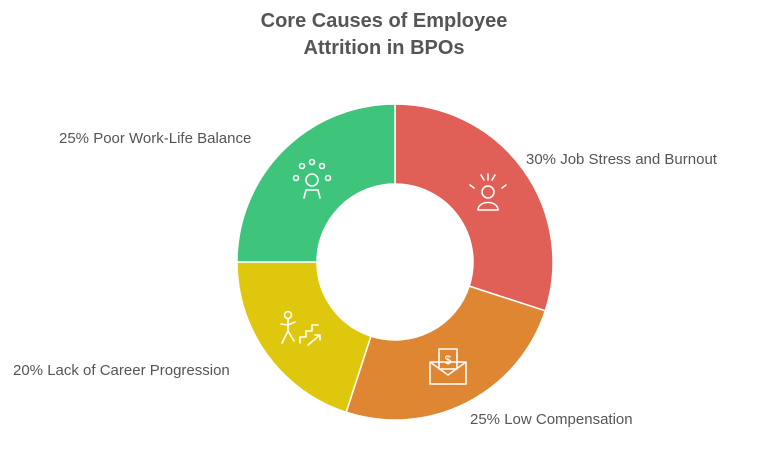  I want to click on stressed-person-icon, so click(488, 192).